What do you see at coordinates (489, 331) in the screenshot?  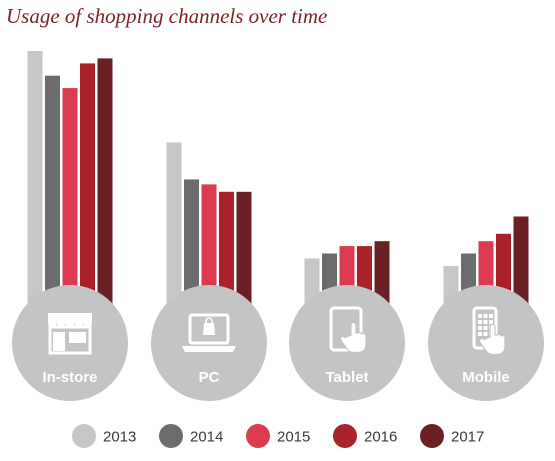 I see `mobile-touch-icon` at bounding box center [489, 331].